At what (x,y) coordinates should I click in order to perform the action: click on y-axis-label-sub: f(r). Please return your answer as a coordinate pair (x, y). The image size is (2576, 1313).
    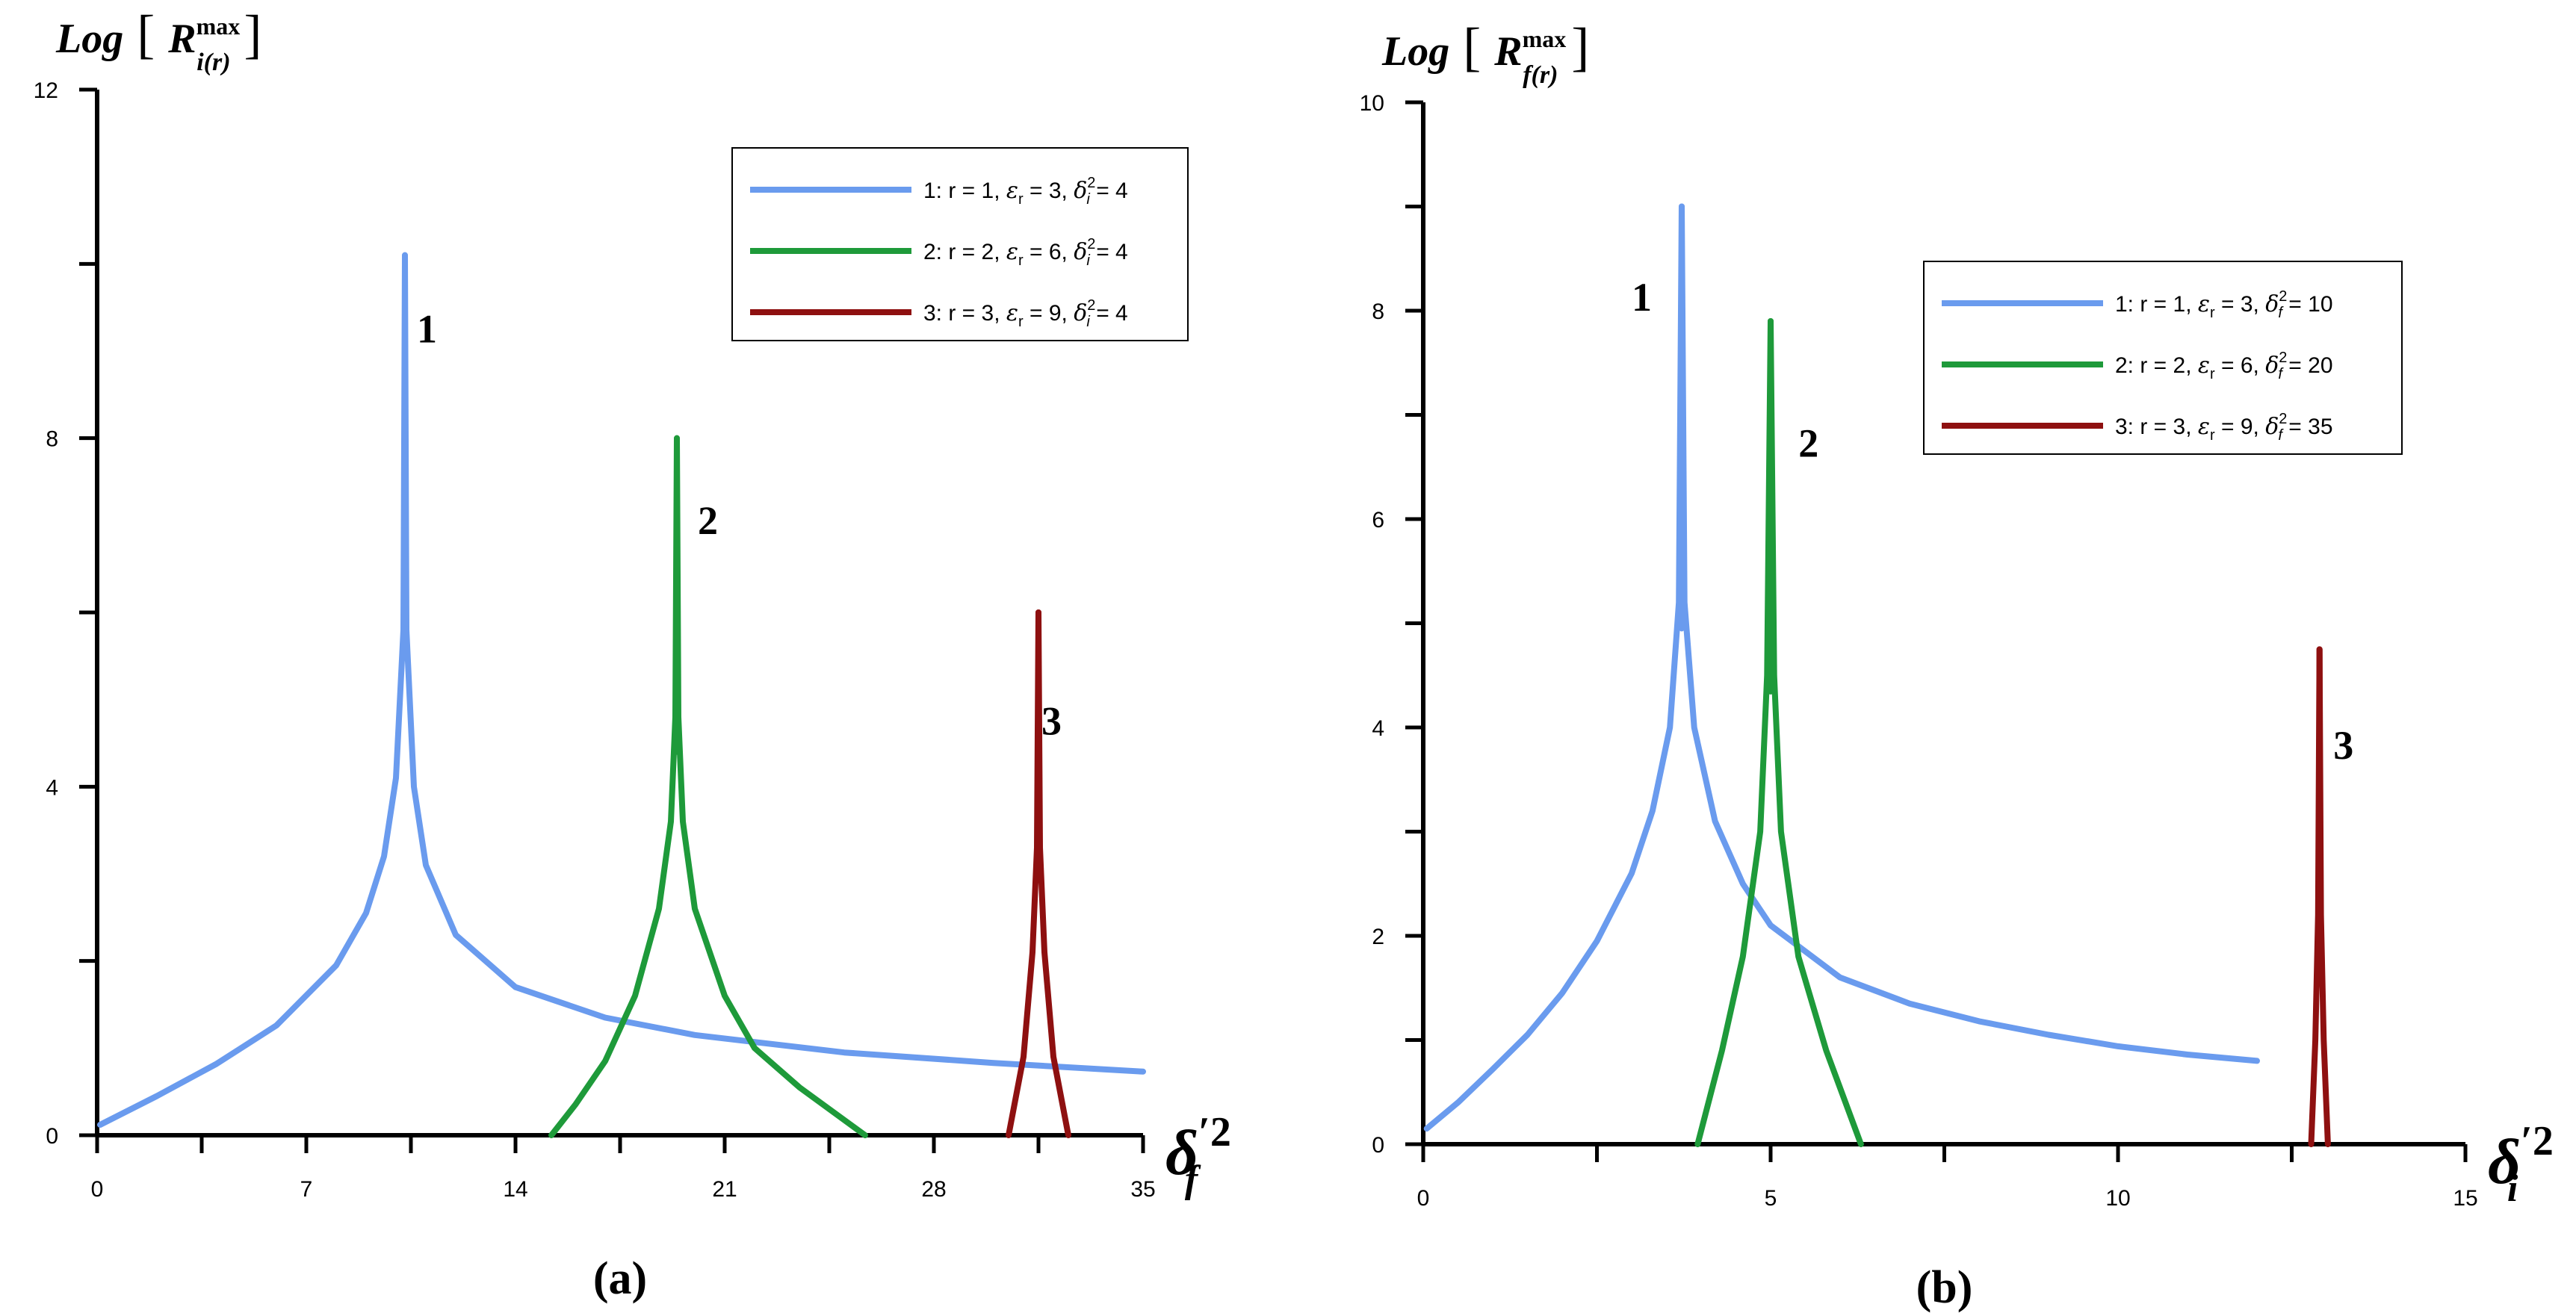
    Looking at the image, I should click on (1540, 75).